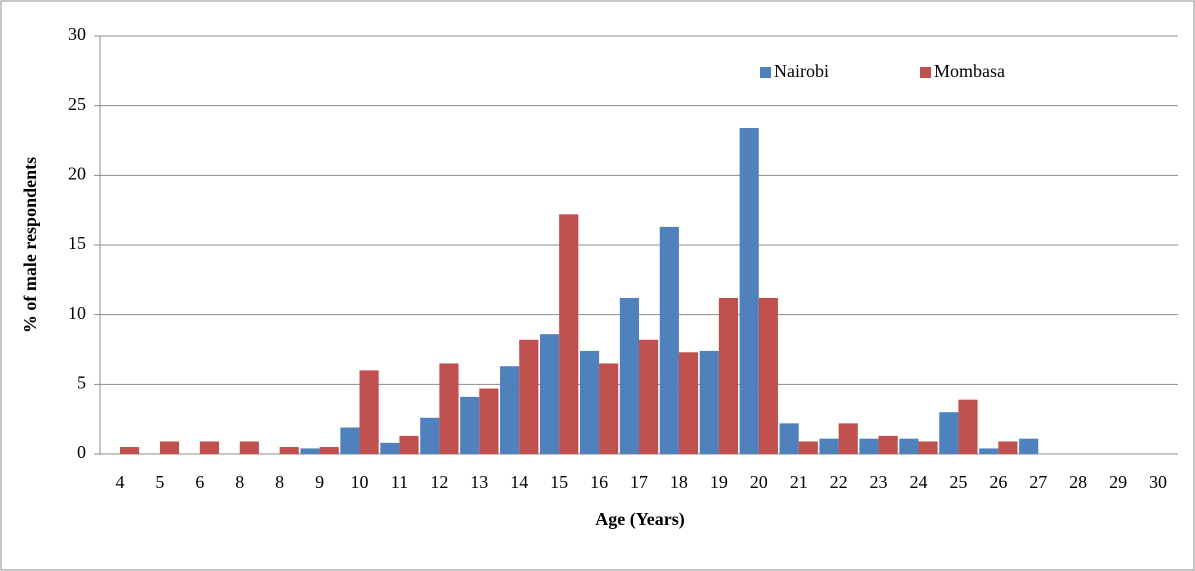  I want to click on x-tick-label: 19, so click(719, 482).